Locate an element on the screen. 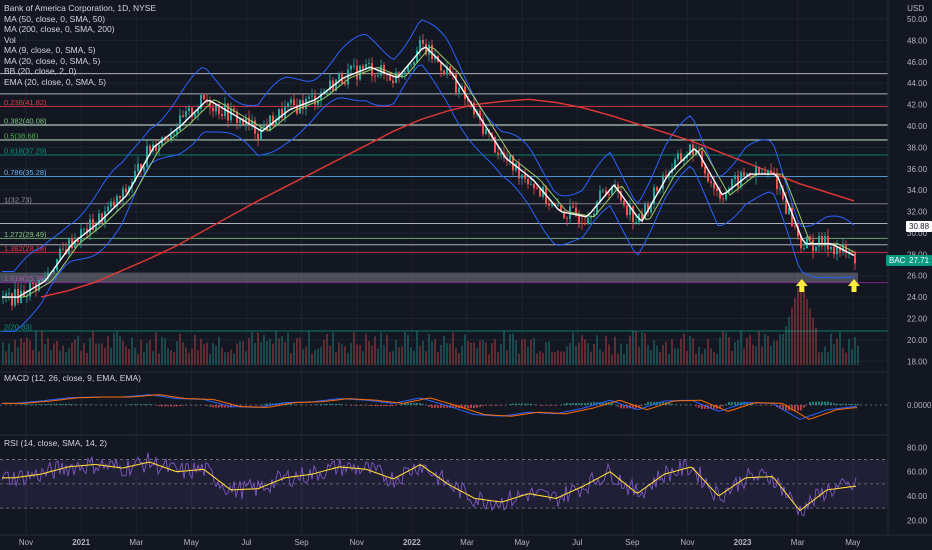 Image resolution: width=932 pixels, height=550 pixels. time-tick-label: Sep is located at coordinates (301, 542).